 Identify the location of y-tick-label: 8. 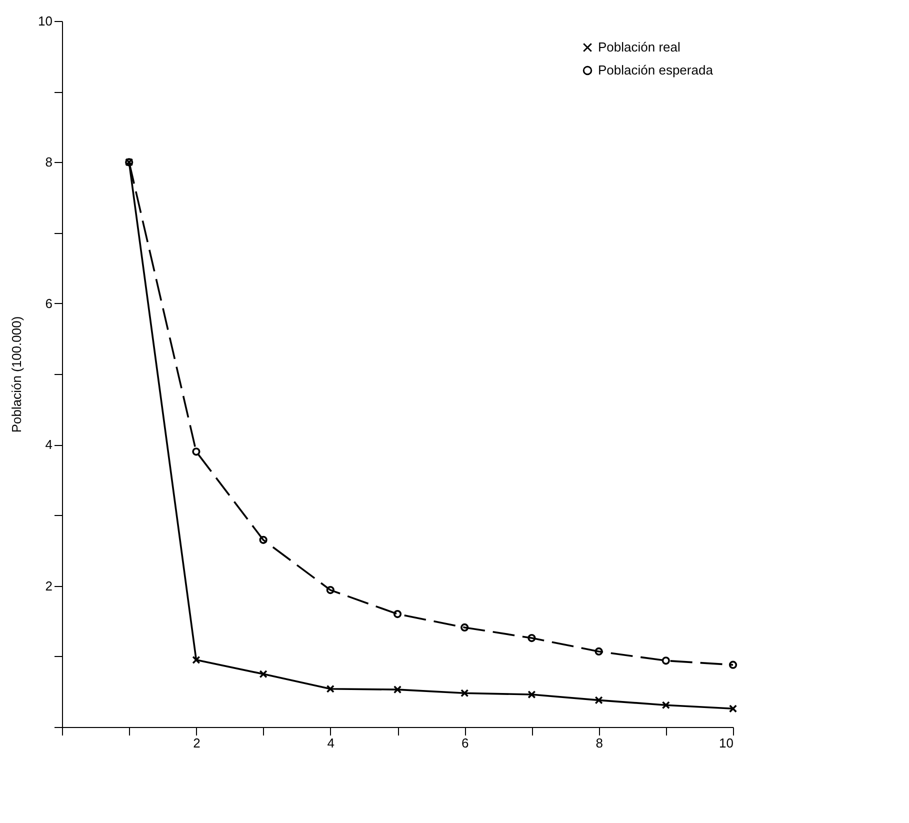
(48, 162).